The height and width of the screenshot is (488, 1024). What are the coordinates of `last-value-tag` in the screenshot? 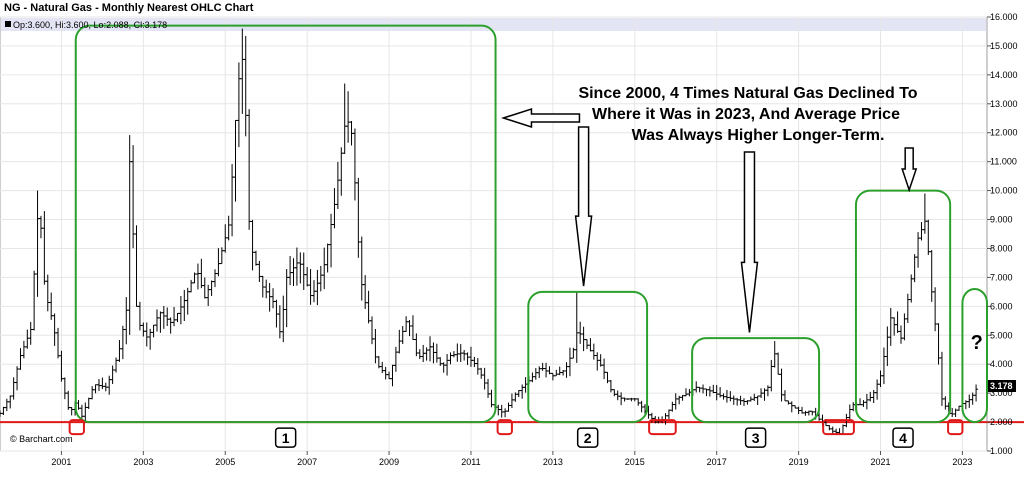 It's located at (1002, 386).